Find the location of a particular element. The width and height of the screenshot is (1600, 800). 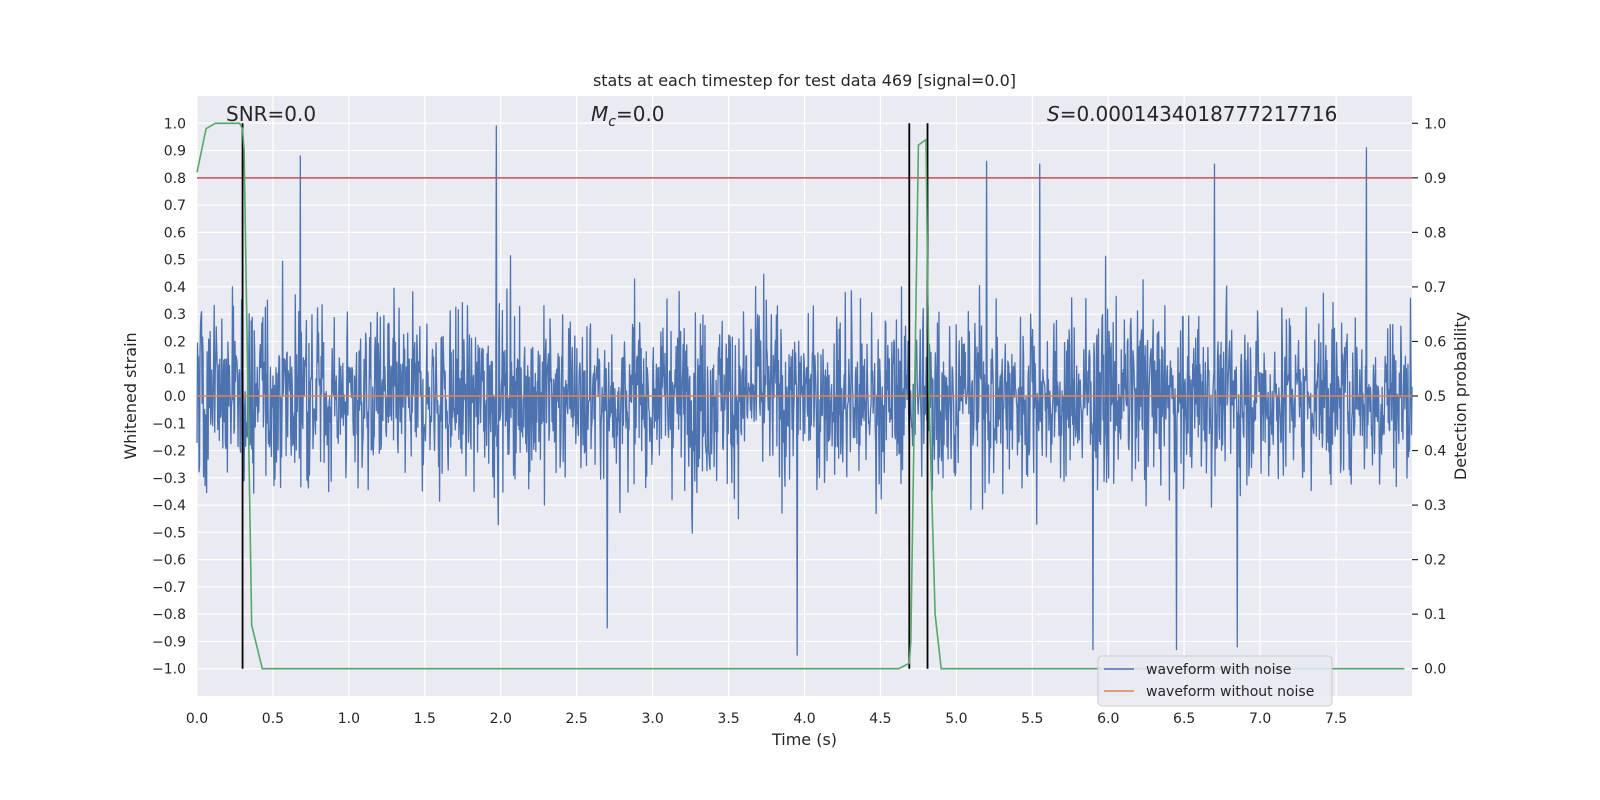

y-tick-label: −0.2 is located at coordinates (169, 452).